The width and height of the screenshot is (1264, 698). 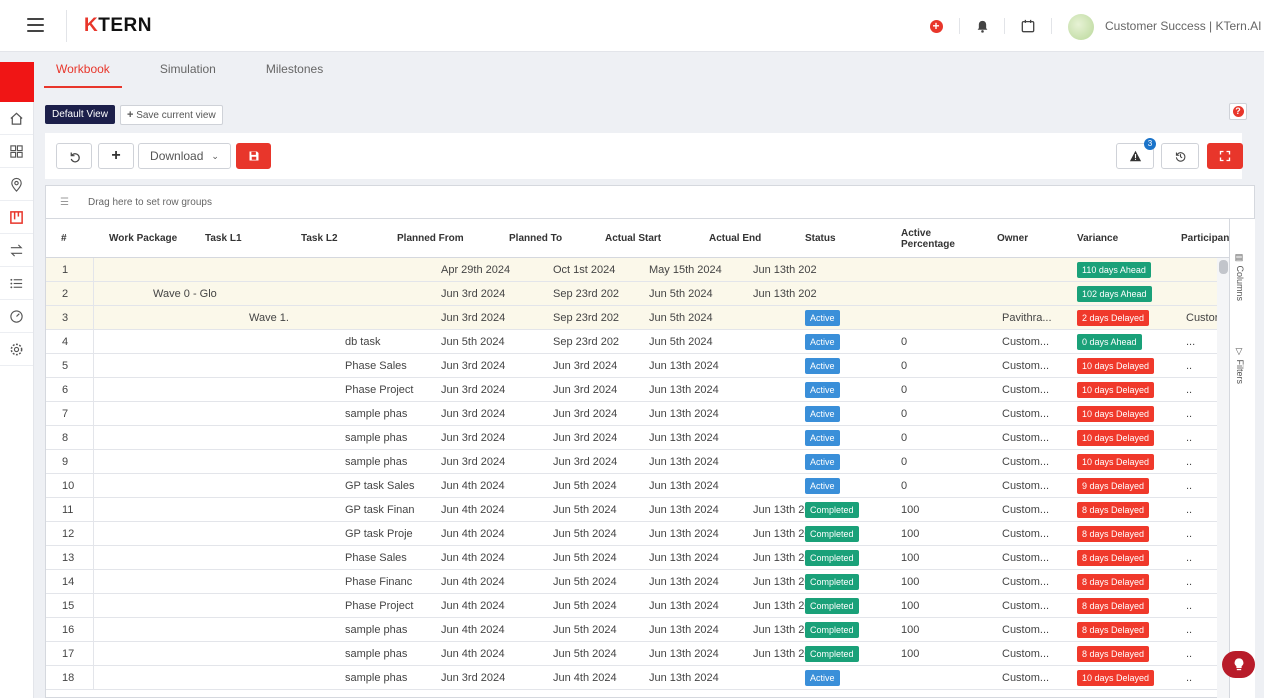 What do you see at coordinates (176, 115) in the screenshot?
I see `save-view-label: Save current view` at bounding box center [176, 115].